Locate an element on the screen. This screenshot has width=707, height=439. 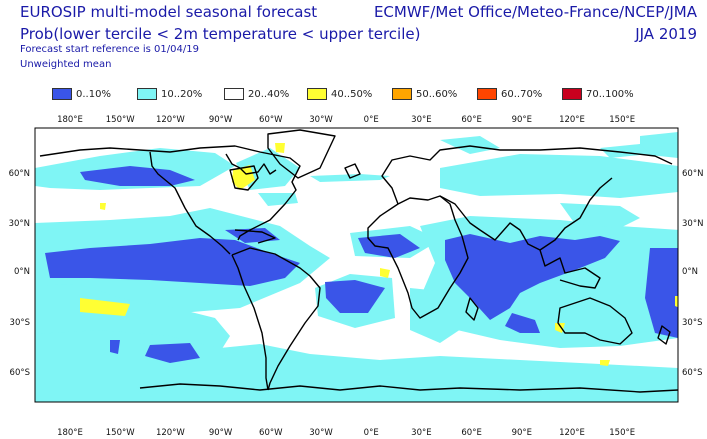
legend-label: 40..50% is located at coordinates (352, 94).